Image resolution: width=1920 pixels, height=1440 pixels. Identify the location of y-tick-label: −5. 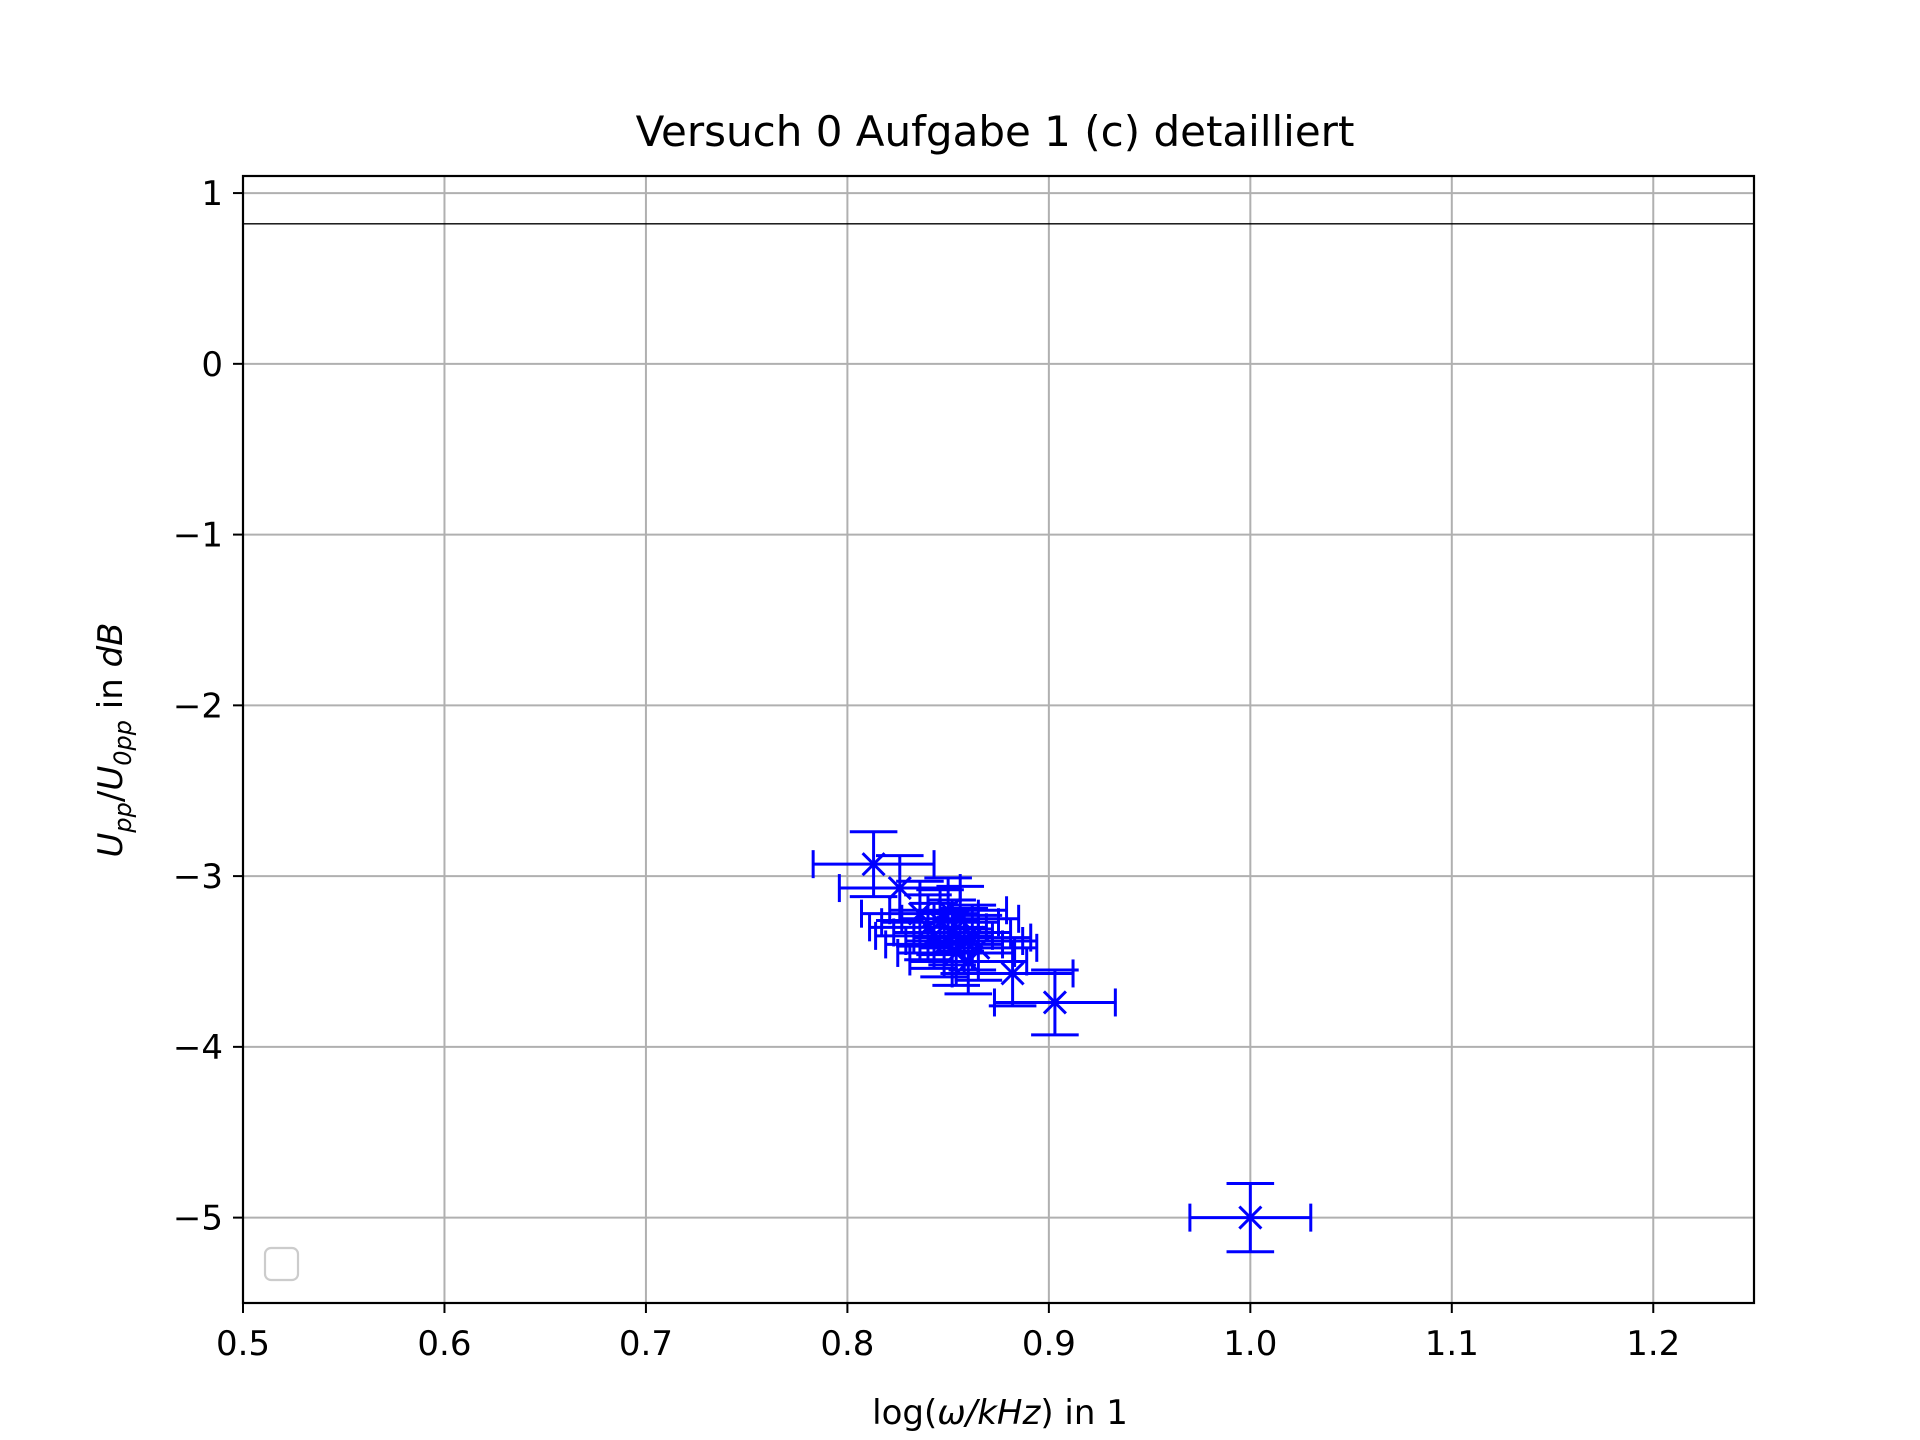
(198, 1219).